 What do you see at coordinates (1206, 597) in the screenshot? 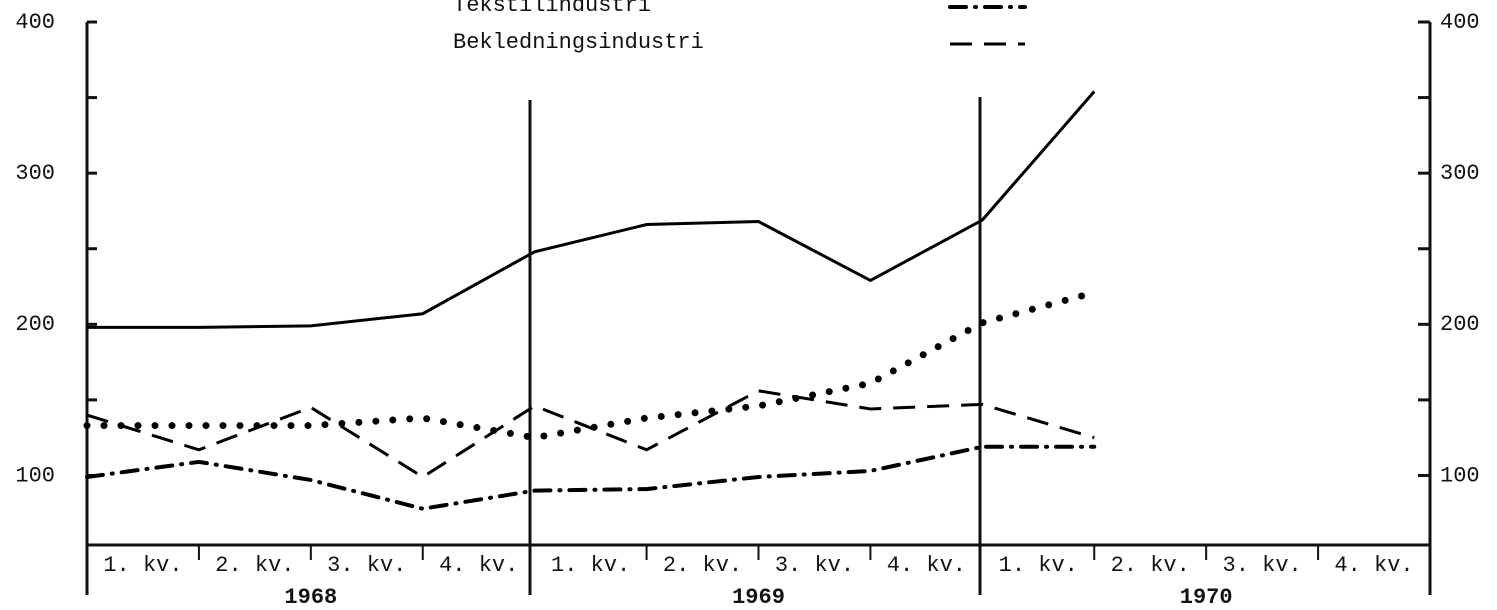
I see `year-label: 1970` at bounding box center [1206, 597].